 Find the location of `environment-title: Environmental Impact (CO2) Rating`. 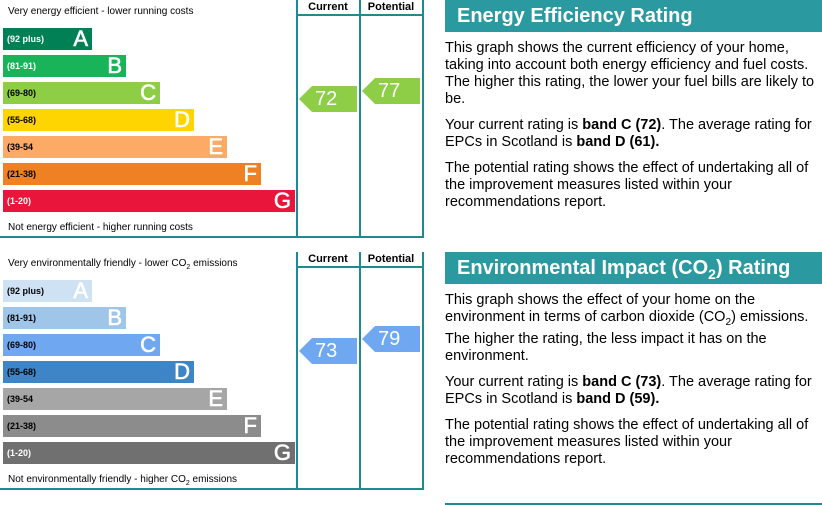

environment-title: Environmental Impact (CO2) Rating is located at coordinates (633, 268).